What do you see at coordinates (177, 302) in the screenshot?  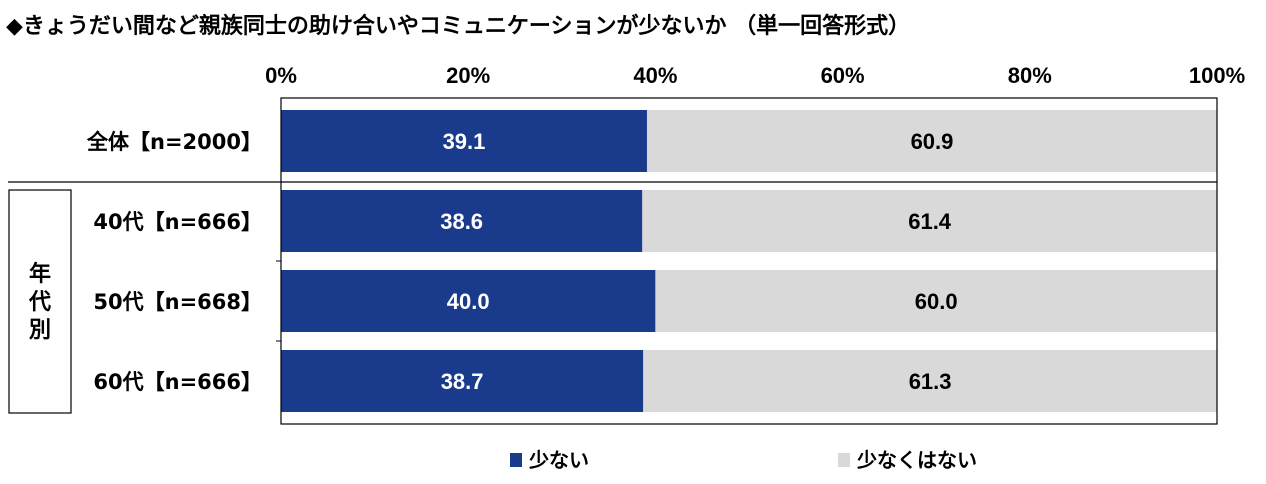 I see `category-label: 50代【n=668】` at bounding box center [177, 302].